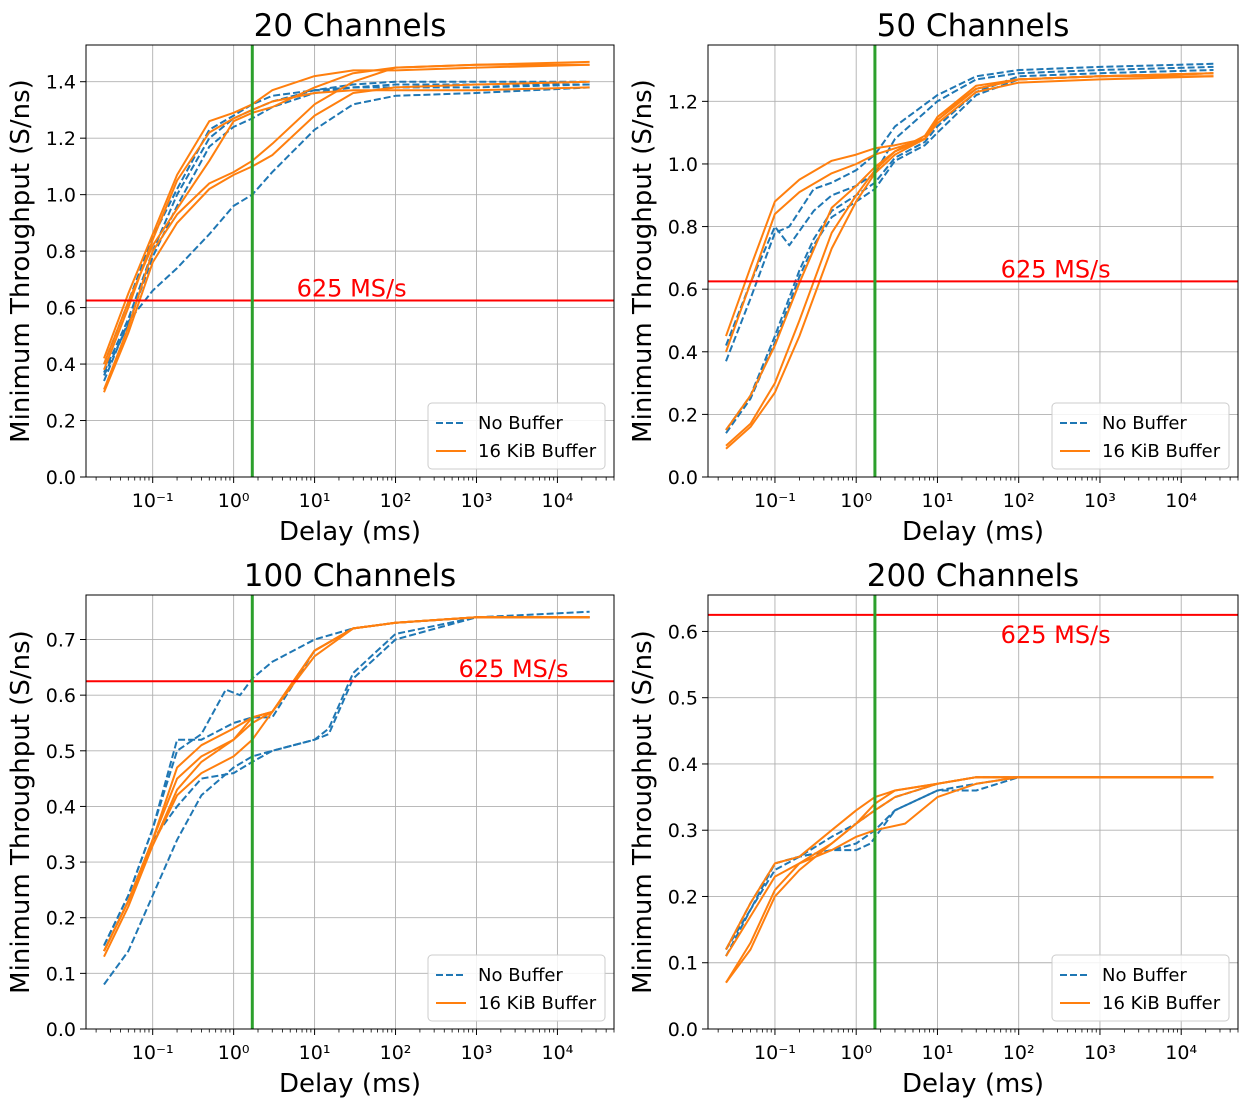  What do you see at coordinates (350, 26) in the screenshot?
I see `chart-title: 20 Channels` at bounding box center [350, 26].